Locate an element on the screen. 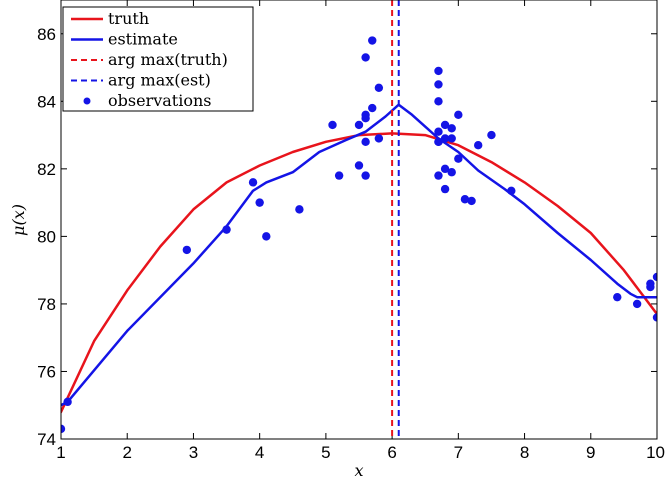 This screenshot has height=481, width=666. legend-box is located at coordinates (158, 59).